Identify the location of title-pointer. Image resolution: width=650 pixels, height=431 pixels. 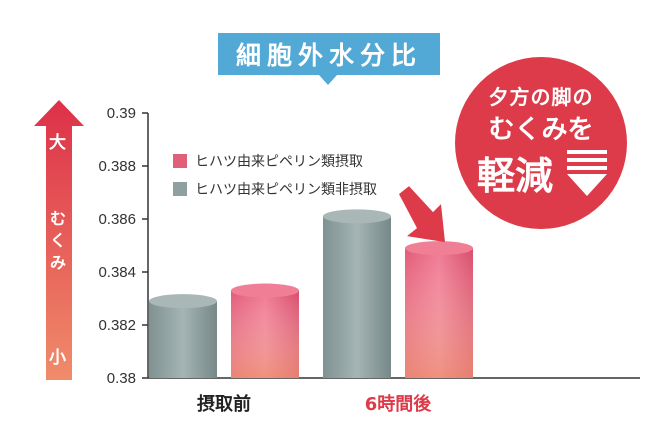
(328, 80).